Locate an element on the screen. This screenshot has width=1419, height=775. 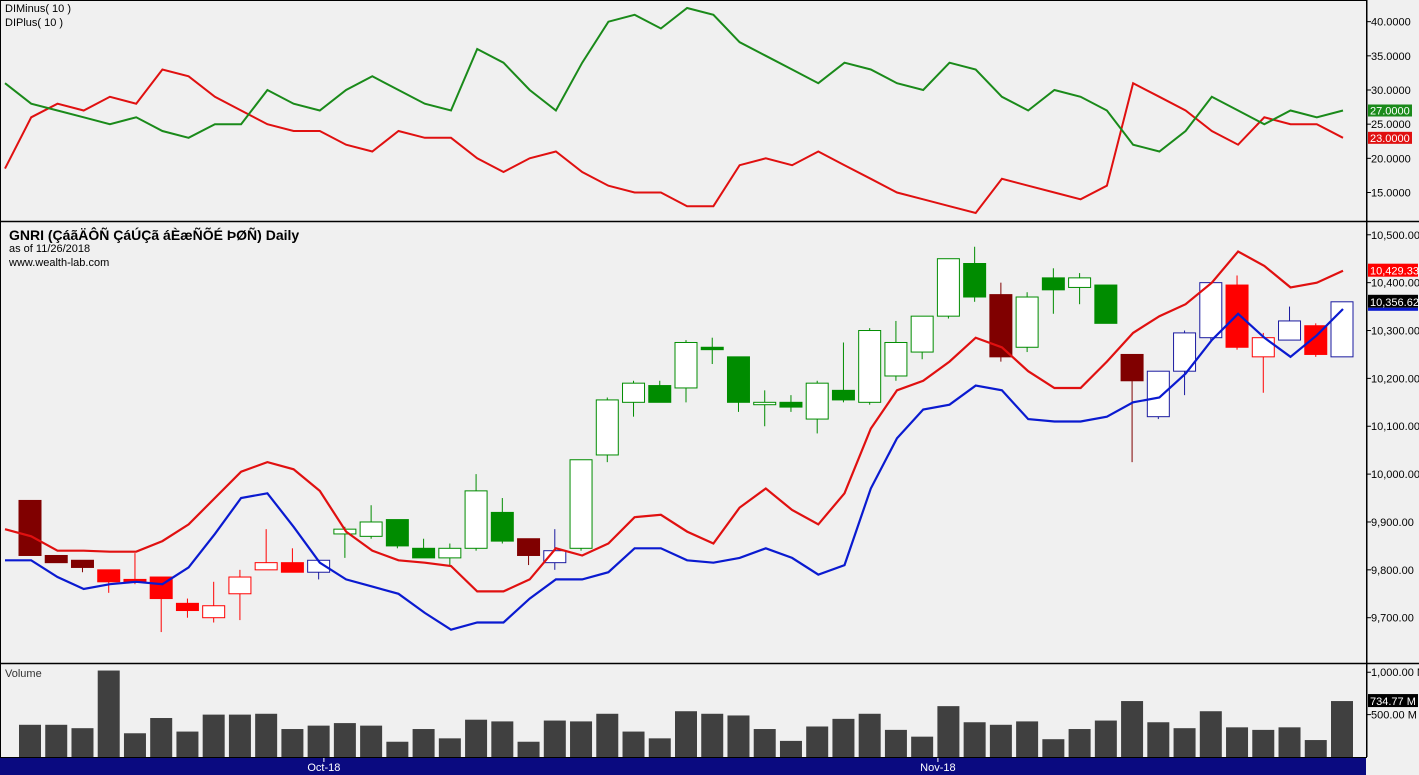
indicator-axis-tick-label: 40.0000 is located at coordinates (1391, 23).